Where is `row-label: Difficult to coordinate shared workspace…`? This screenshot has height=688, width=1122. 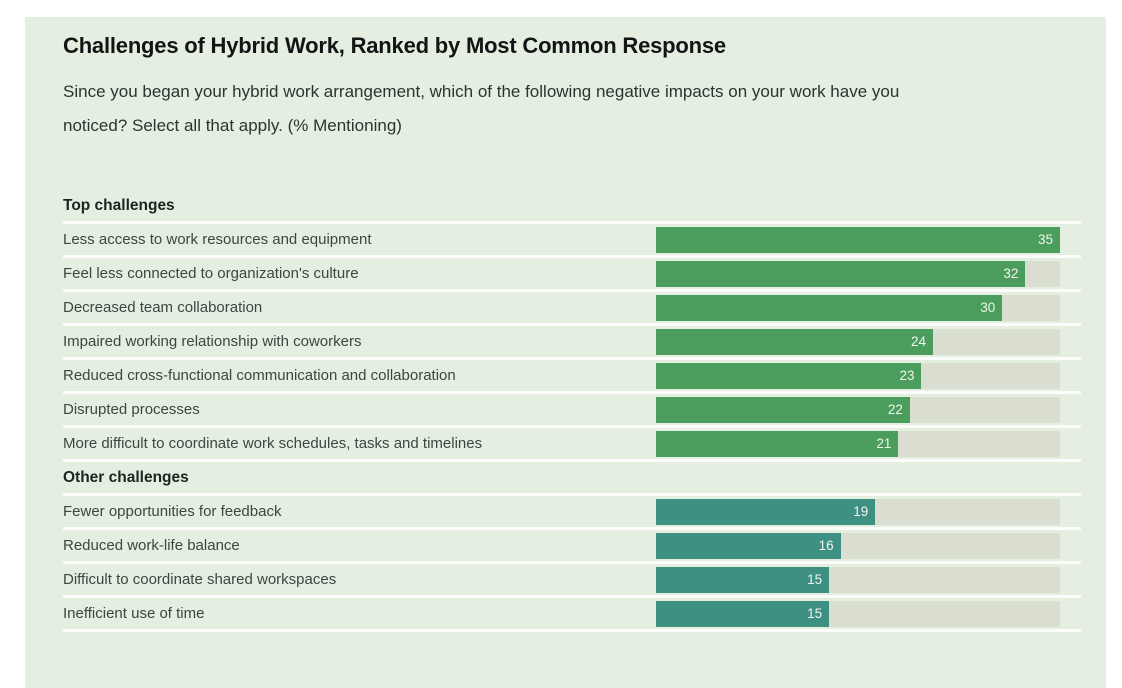
row-label: Difficult to coordinate shared workspace… is located at coordinates (200, 579).